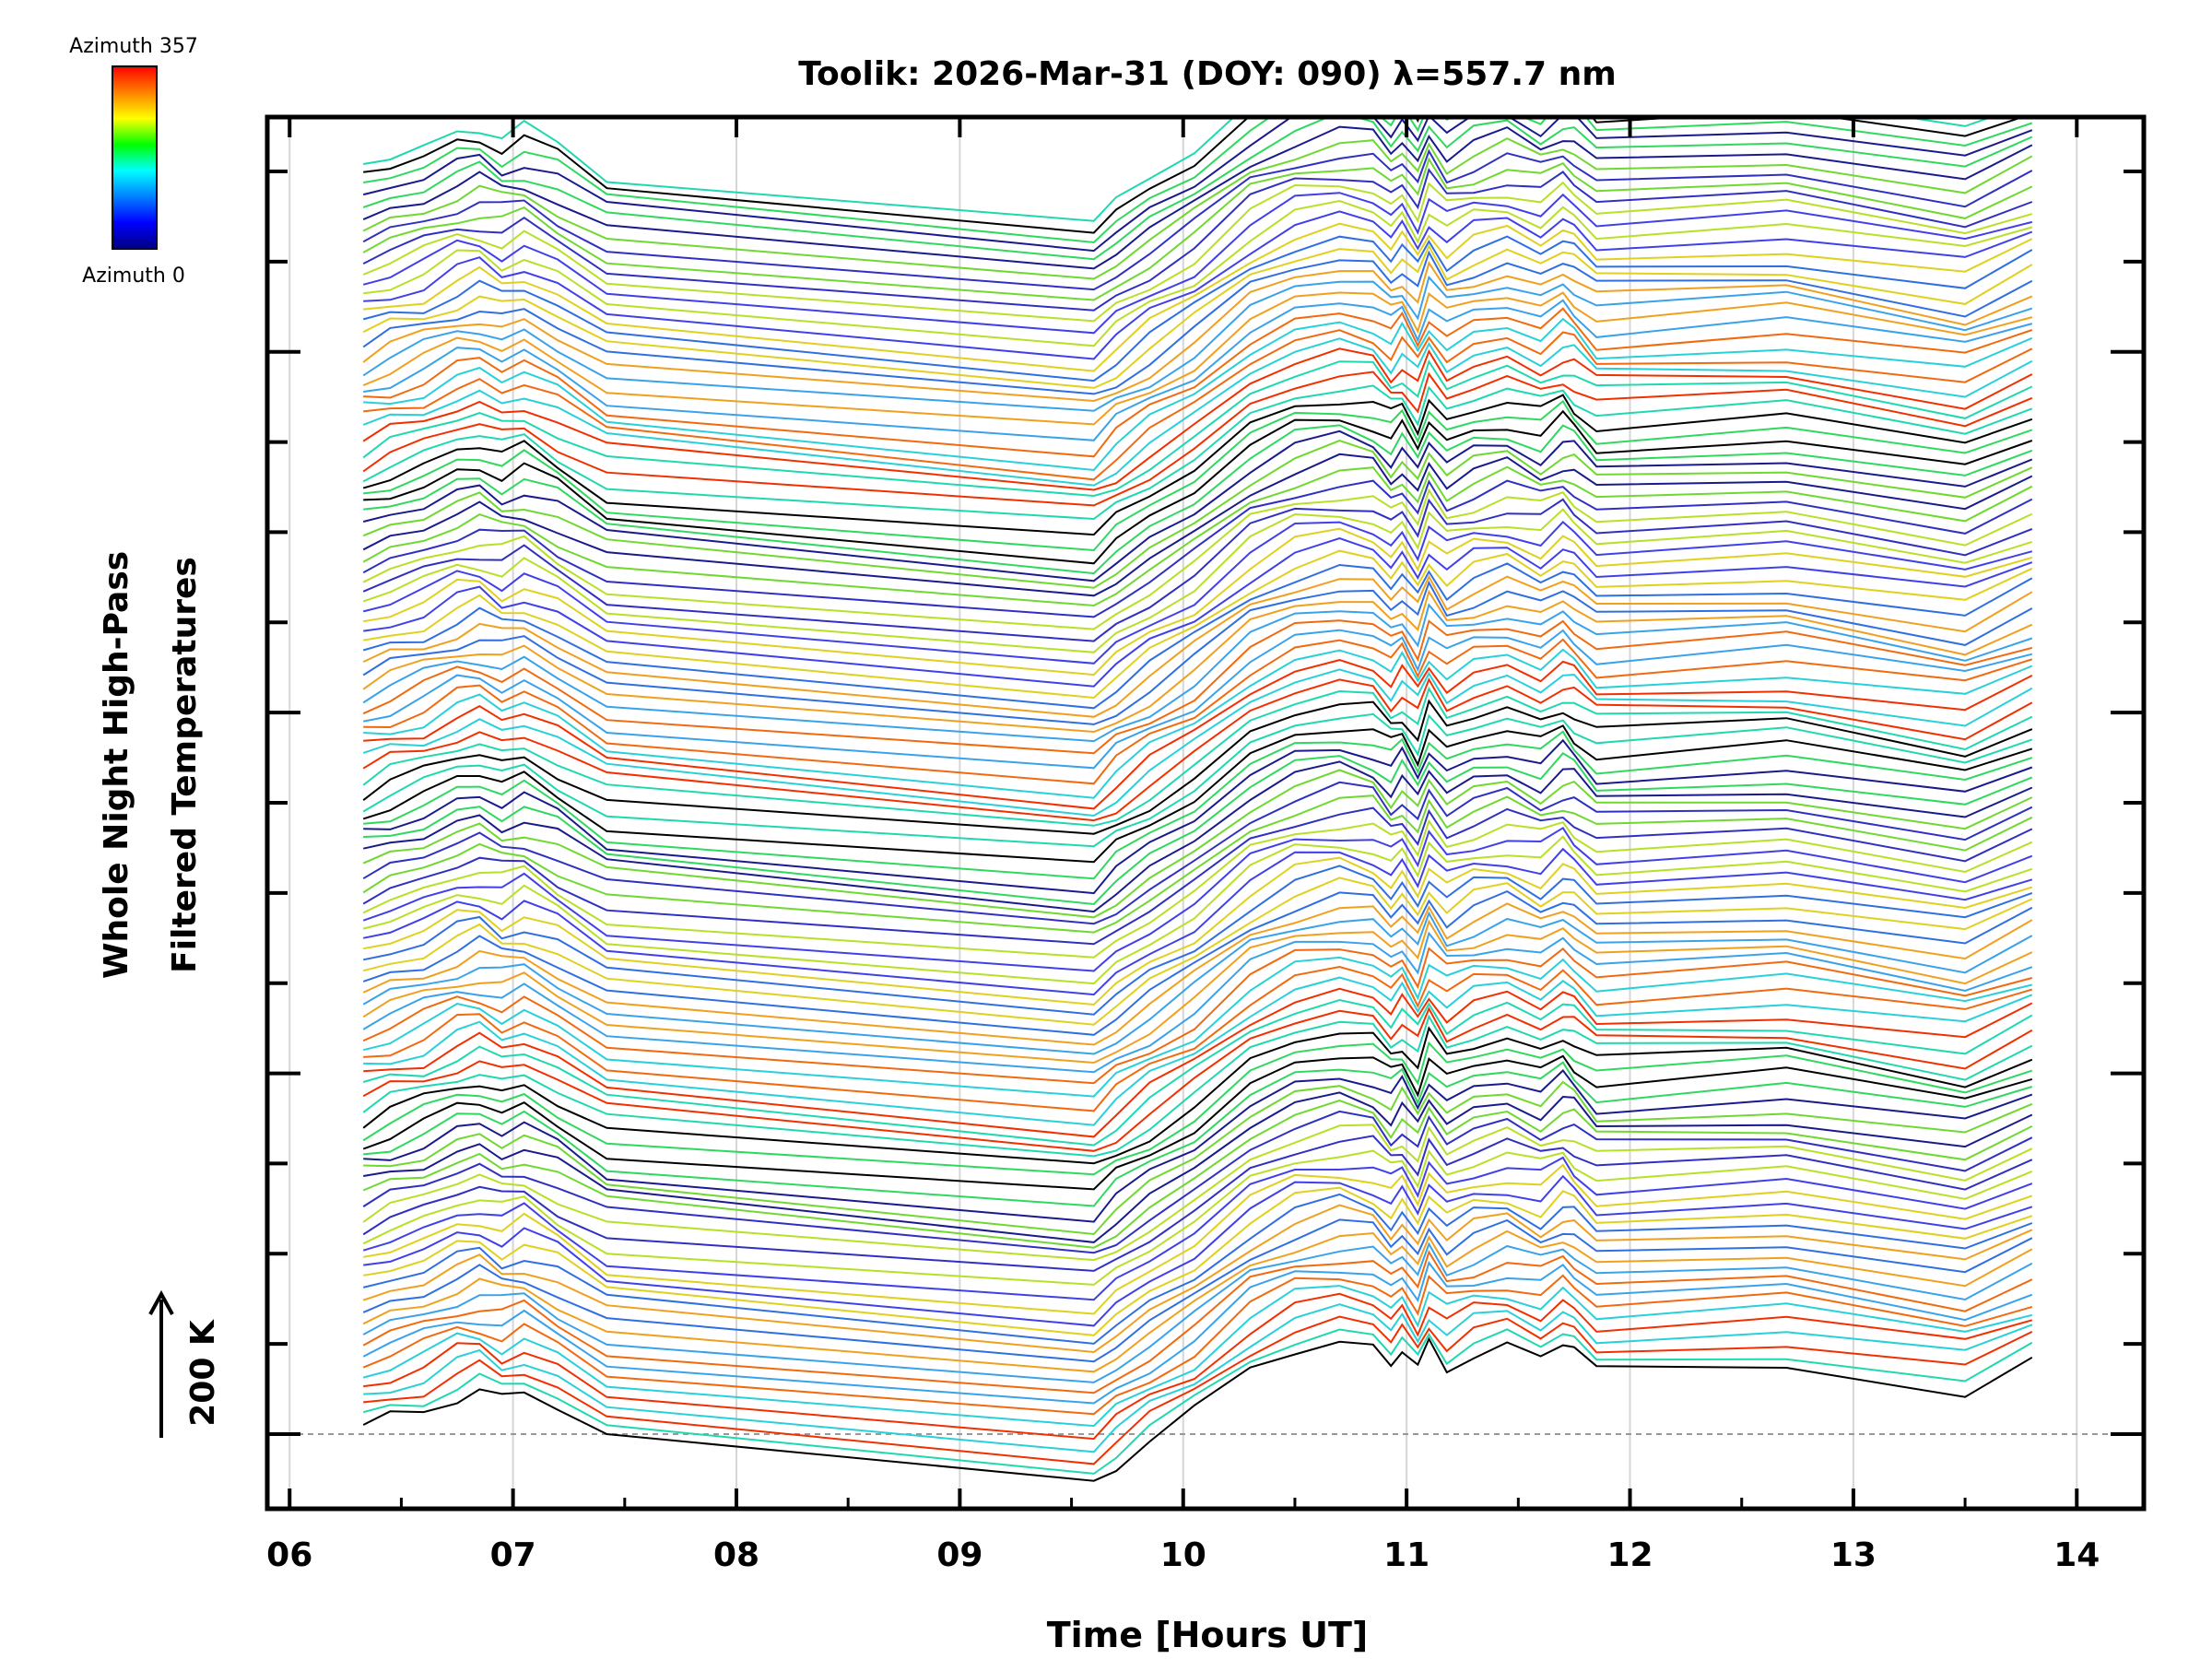  Describe the element at coordinates (289, 1555) in the screenshot. I see `x-tick-label: 06` at that location.